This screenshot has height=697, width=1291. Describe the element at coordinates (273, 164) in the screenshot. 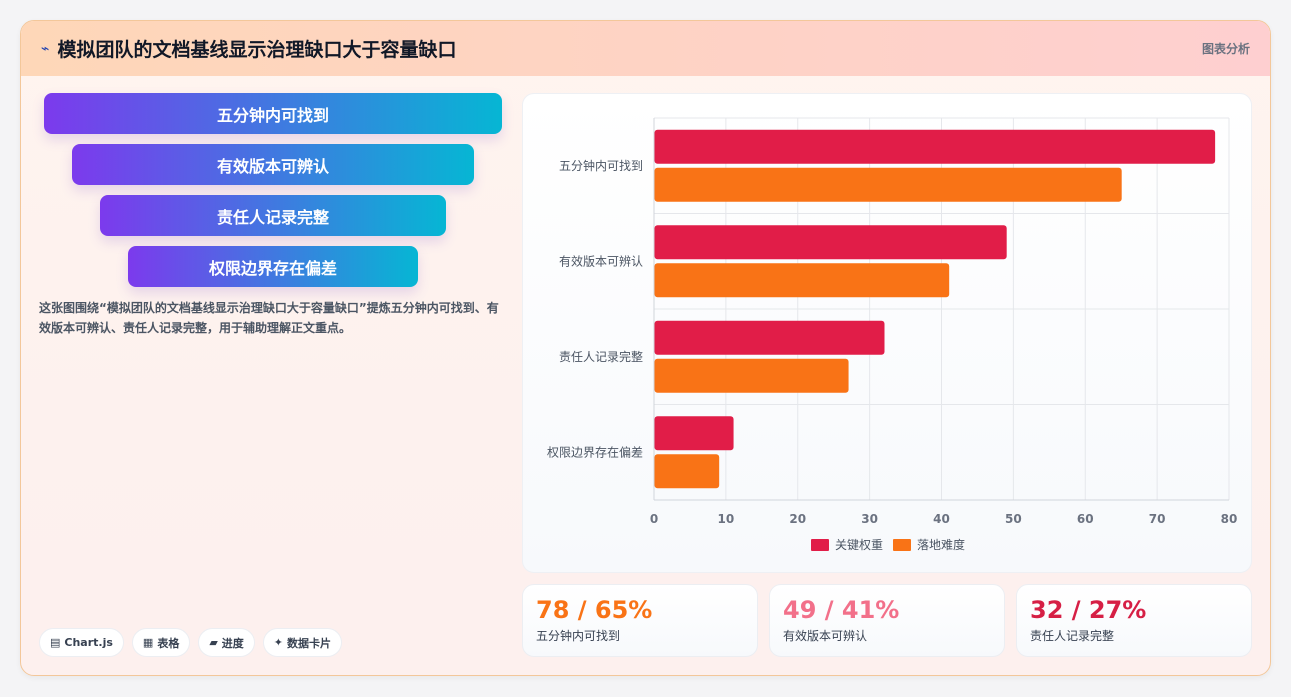

I see `funnel-step: 有效版本可辨认` at that location.